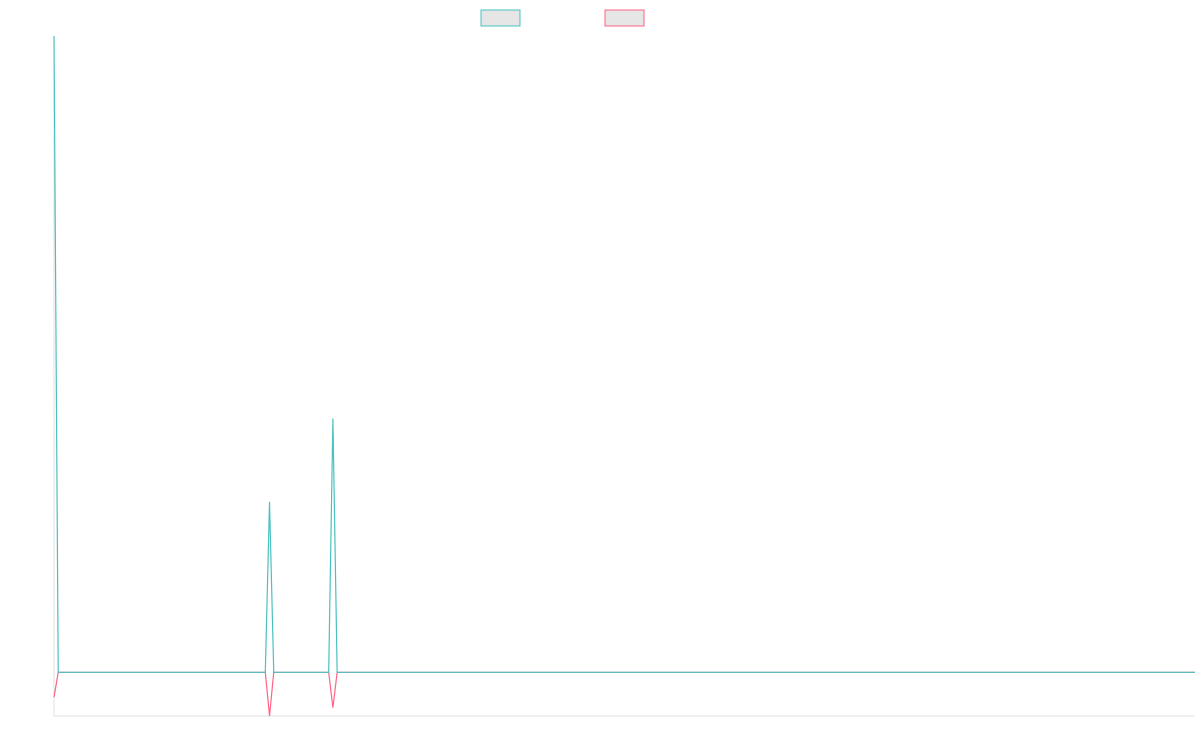 The height and width of the screenshot is (750, 1200). What do you see at coordinates (624, 18) in the screenshot?
I see `legend-swatch-b` at bounding box center [624, 18].